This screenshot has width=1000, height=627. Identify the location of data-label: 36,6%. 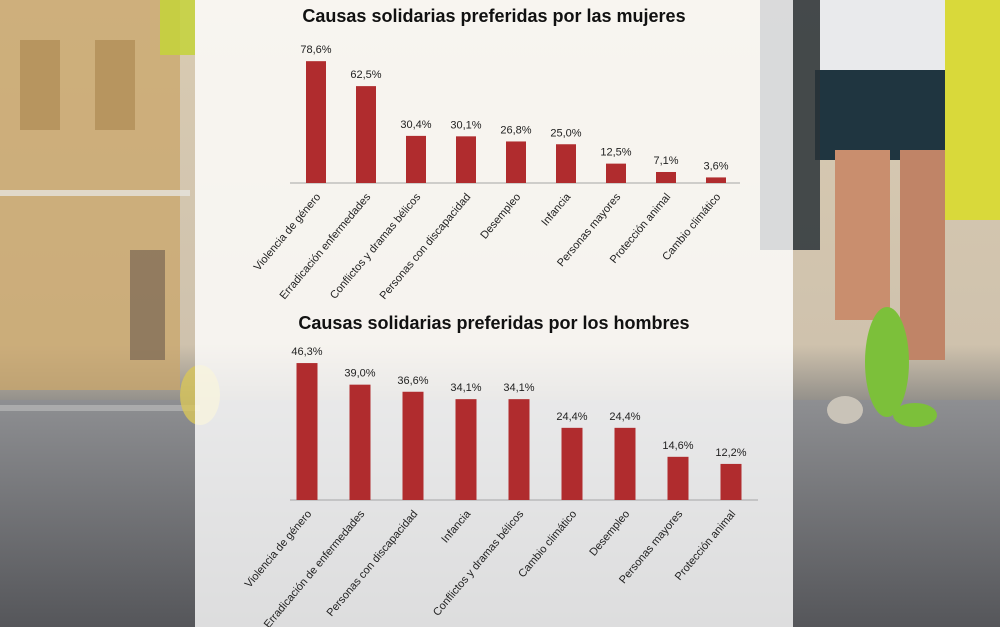
(412, 381).